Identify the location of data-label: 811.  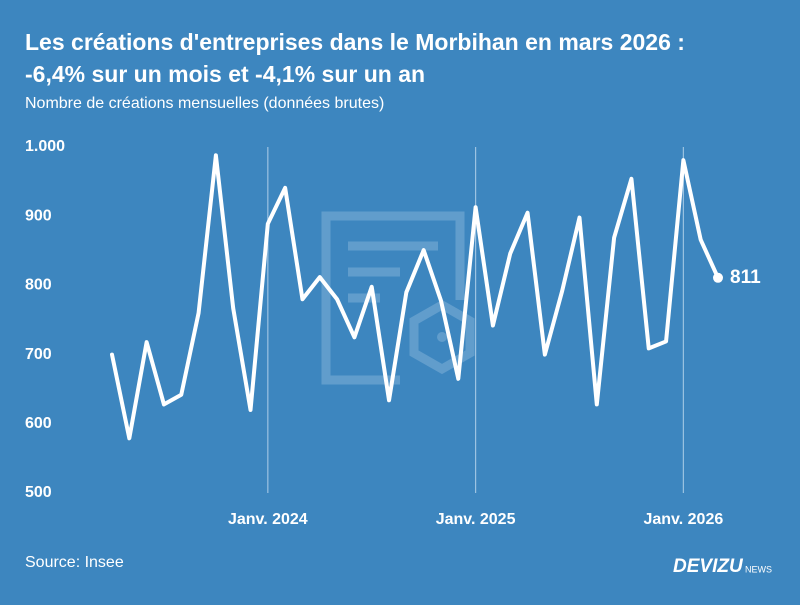
(745, 277).